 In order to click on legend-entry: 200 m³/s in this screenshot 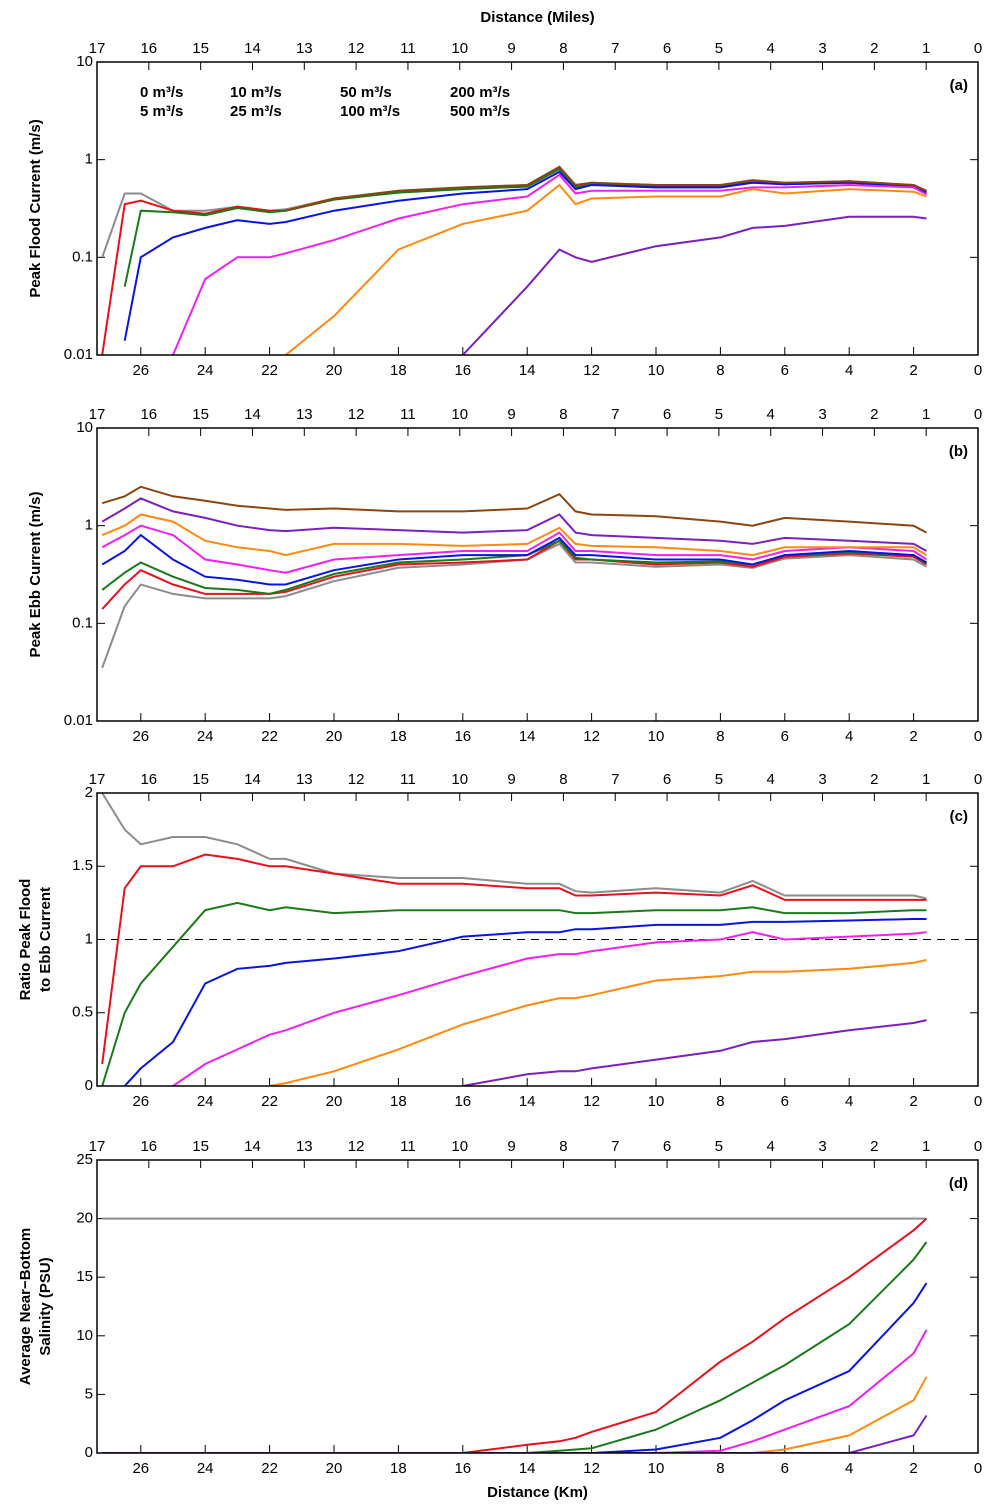, I will do `click(480, 92)`.